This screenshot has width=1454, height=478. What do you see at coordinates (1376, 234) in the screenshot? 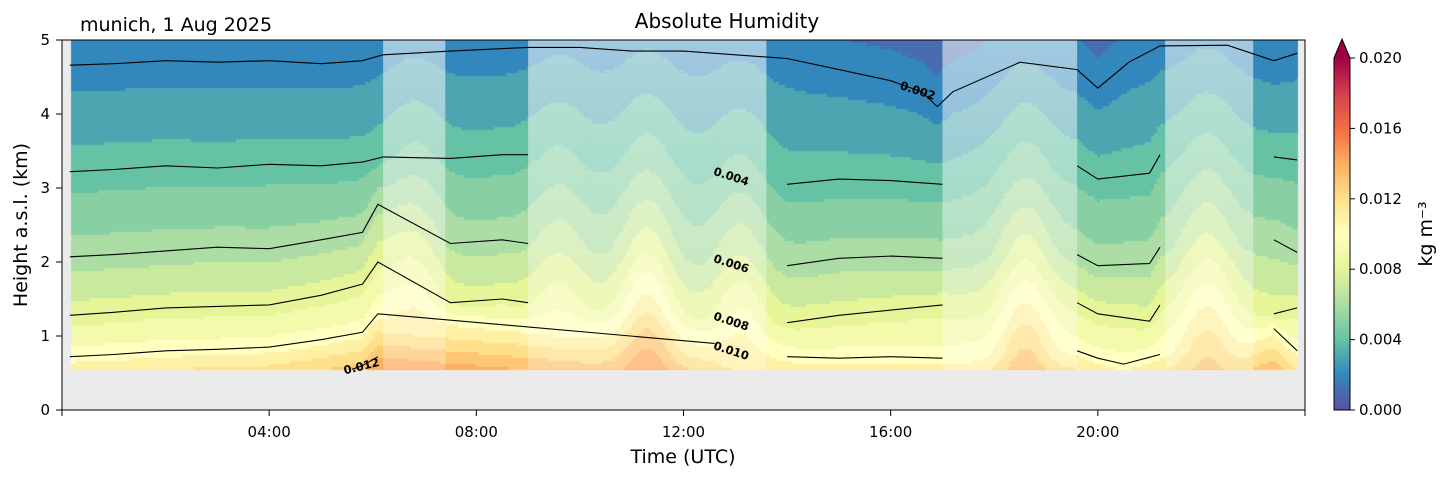
I see `colorbar-ticks: 0.000 0.004 0.008 0.012 0.016 0.020` at bounding box center [1376, 234].